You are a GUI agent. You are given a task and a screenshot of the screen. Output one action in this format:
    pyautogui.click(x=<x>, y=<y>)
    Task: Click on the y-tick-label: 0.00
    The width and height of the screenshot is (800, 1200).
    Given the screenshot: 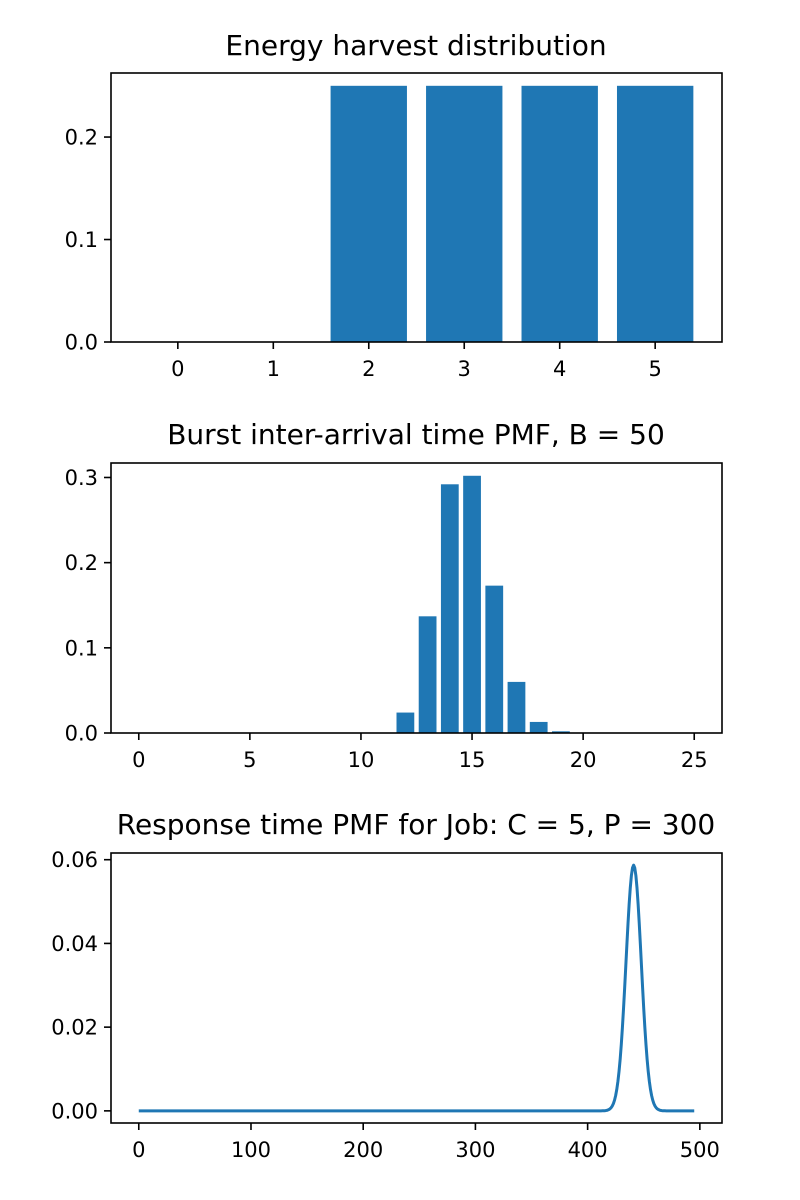 What is the action you would take?
    pyautogui.click(x=74, y=1111)
    